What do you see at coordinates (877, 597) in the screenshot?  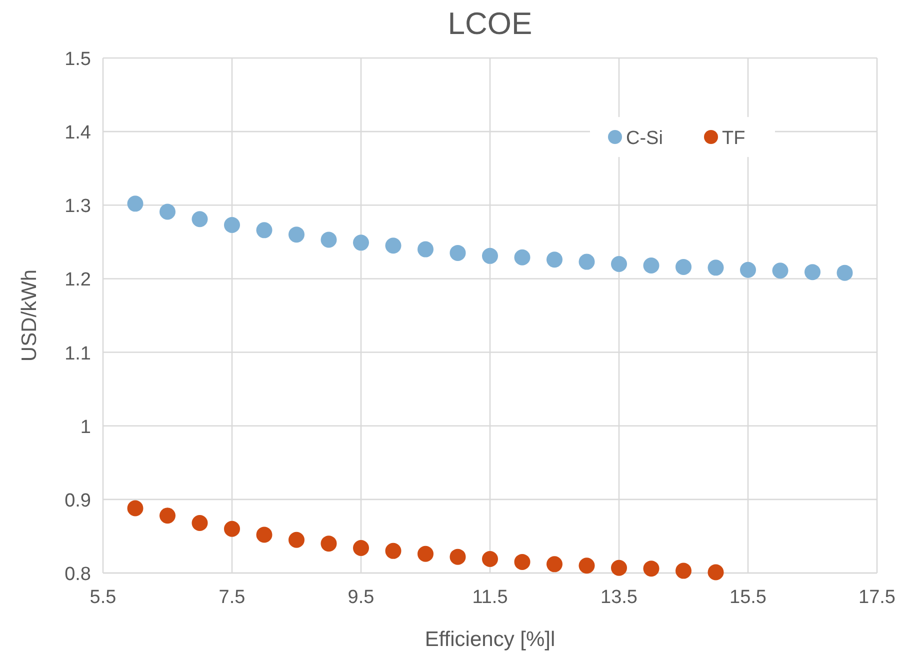 I see `x-tick-label: 17.5` at bounding box center [877, 597].